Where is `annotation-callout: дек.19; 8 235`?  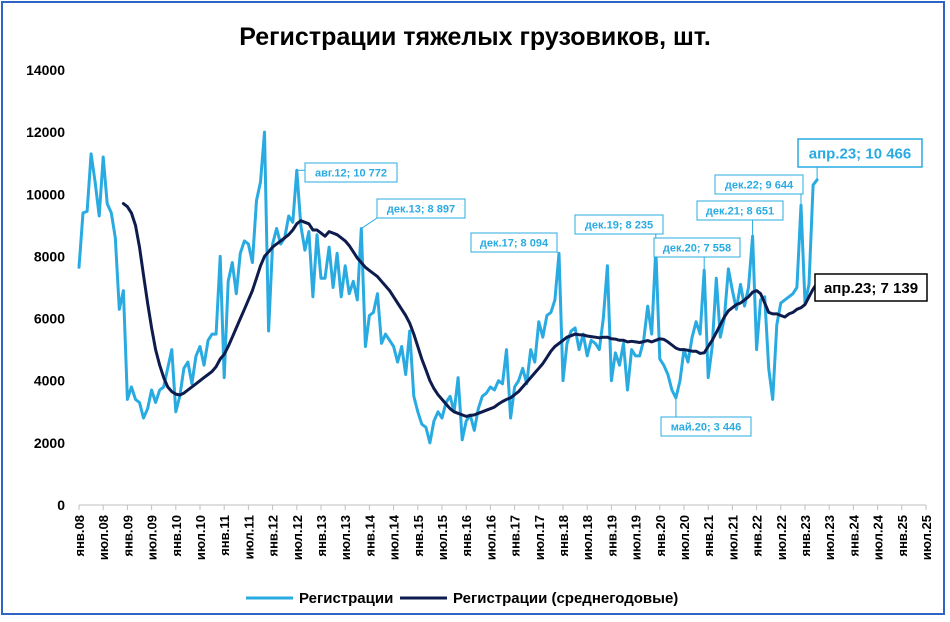 annotation-callout: дек.19; 8 235 is located at coordinates (619, 232).